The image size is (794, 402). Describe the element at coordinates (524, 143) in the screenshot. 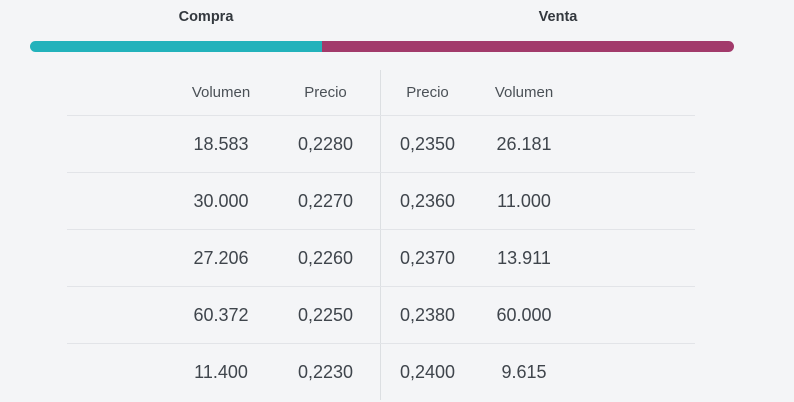

I see `venta-volumen-value: 26.181` at that location.